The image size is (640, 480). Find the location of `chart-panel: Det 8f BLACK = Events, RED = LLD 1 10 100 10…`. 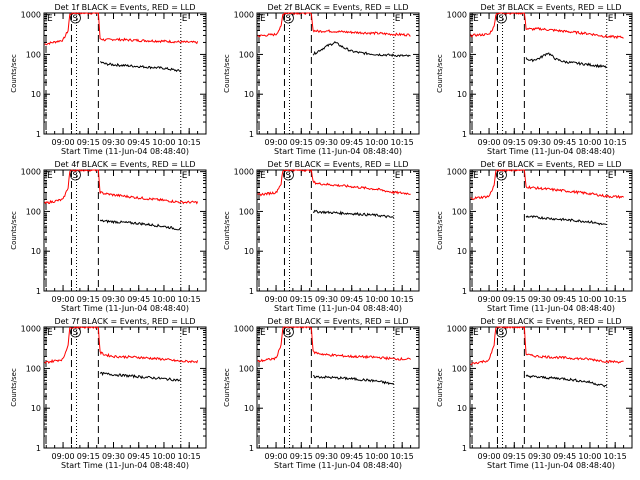

chart-panel: Det 8f BLACK = Events, RED = LLD 1 10 100 10… is located at coordinates (321, 393).